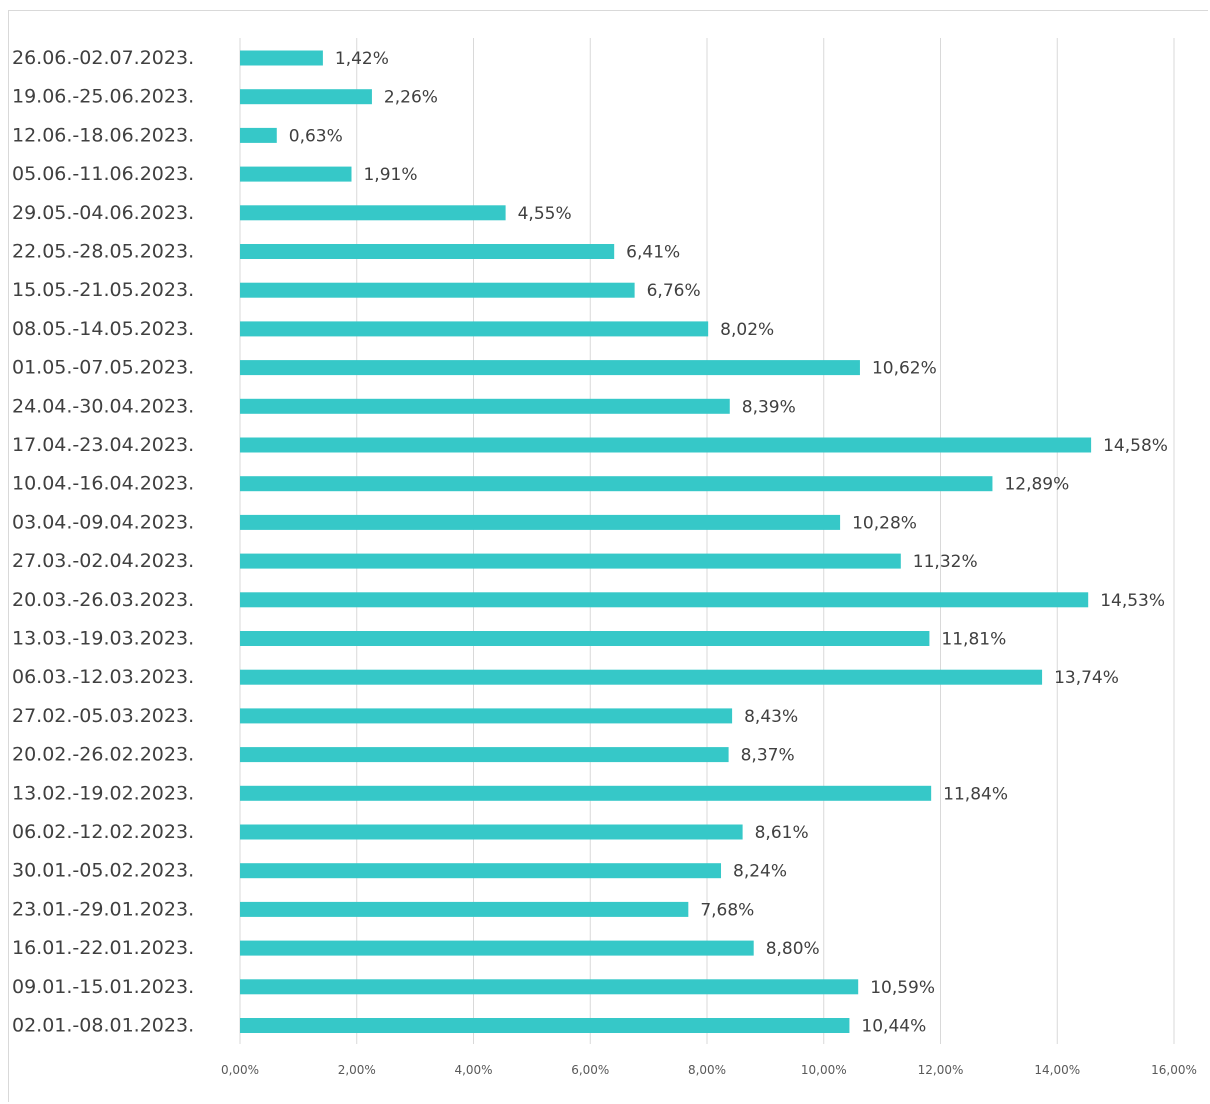 The height and width of the screenshot is (1104, 1210). Describe the element at coordinates (747, 330) in the screenshot. I see `data-label: 8,02%` at that location.